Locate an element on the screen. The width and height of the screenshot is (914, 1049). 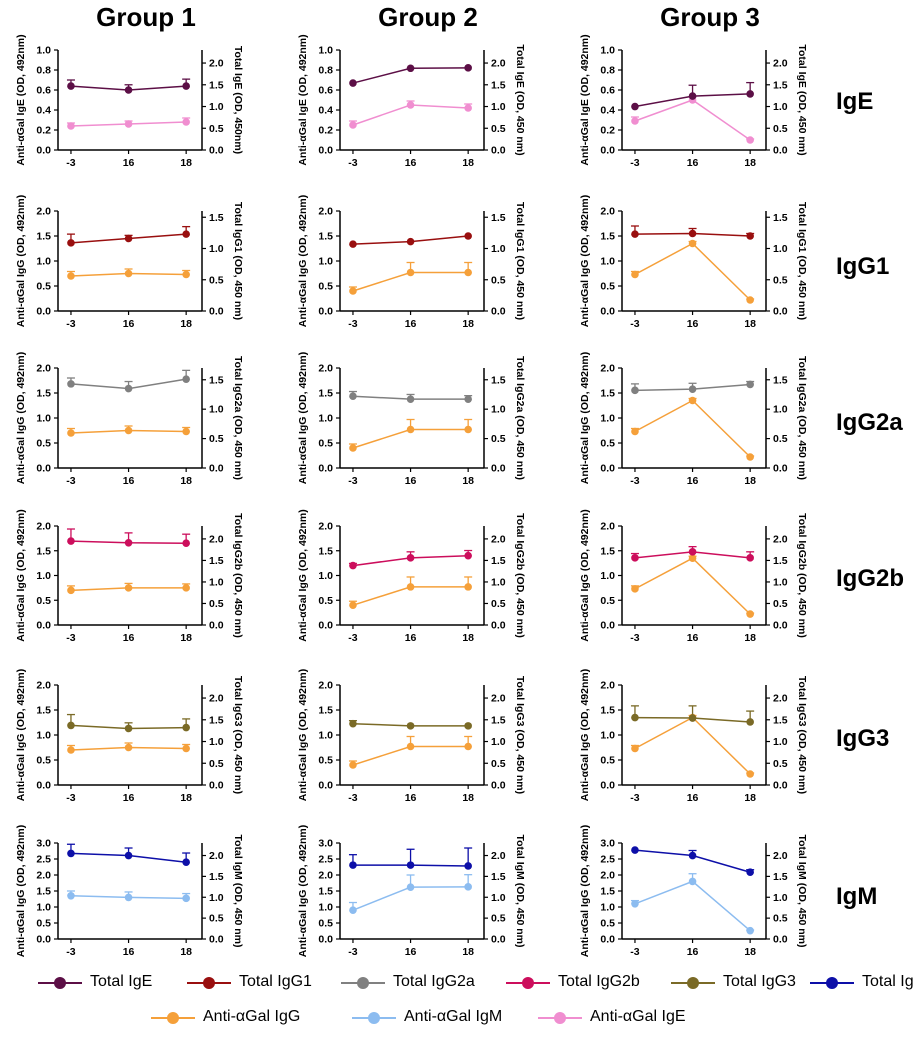
right-axis-title: Total IgM (OD, 450 nm) is located at coordinates (238, 891).